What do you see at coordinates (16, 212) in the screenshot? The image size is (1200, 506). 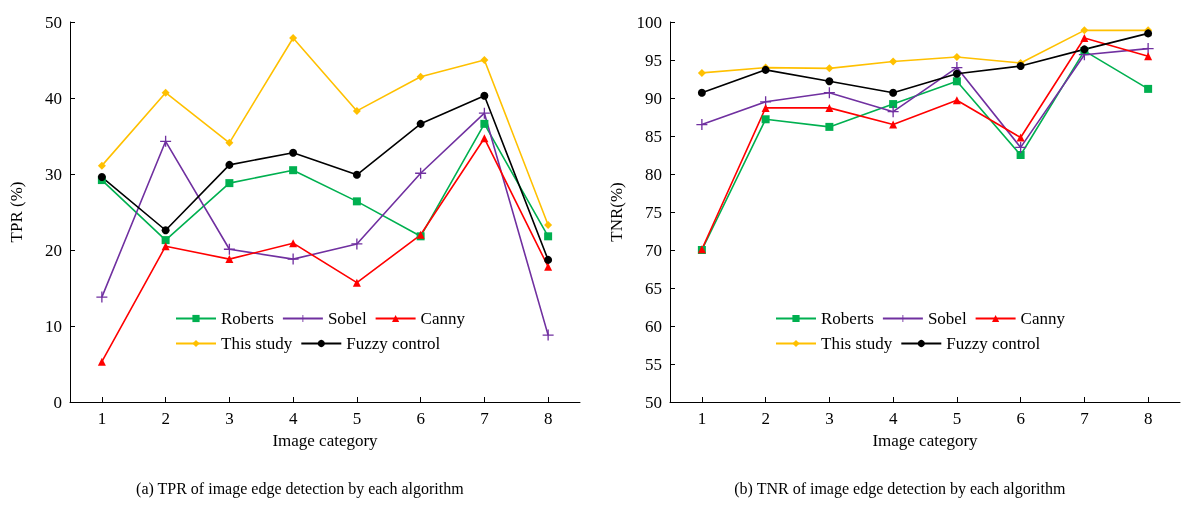 I see `y-axis-title: TPR (%)` at bounding box center [16, 212].